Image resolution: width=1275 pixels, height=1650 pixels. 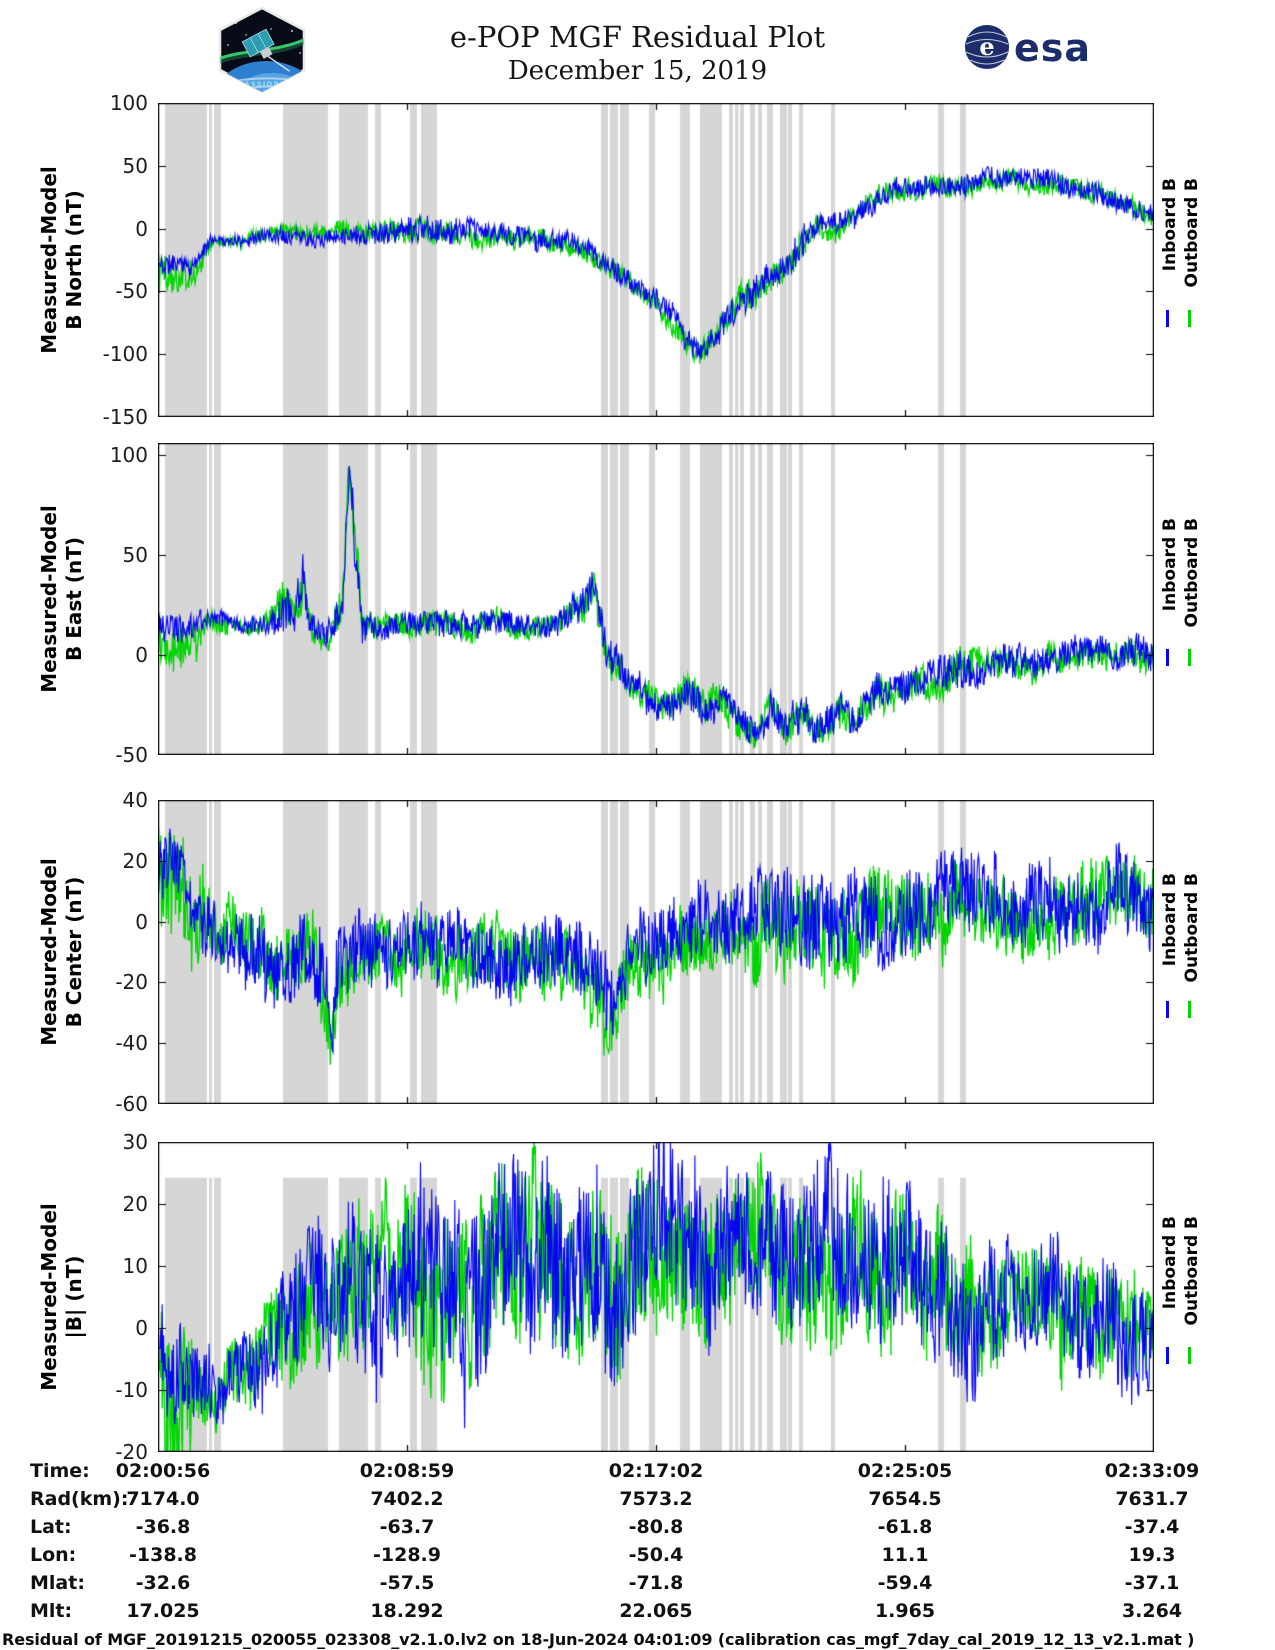 What do you see at coordinates (656, 1555) in the screenshot?
I see `table-cell: -50.4` at bounding box center [656, 1555].